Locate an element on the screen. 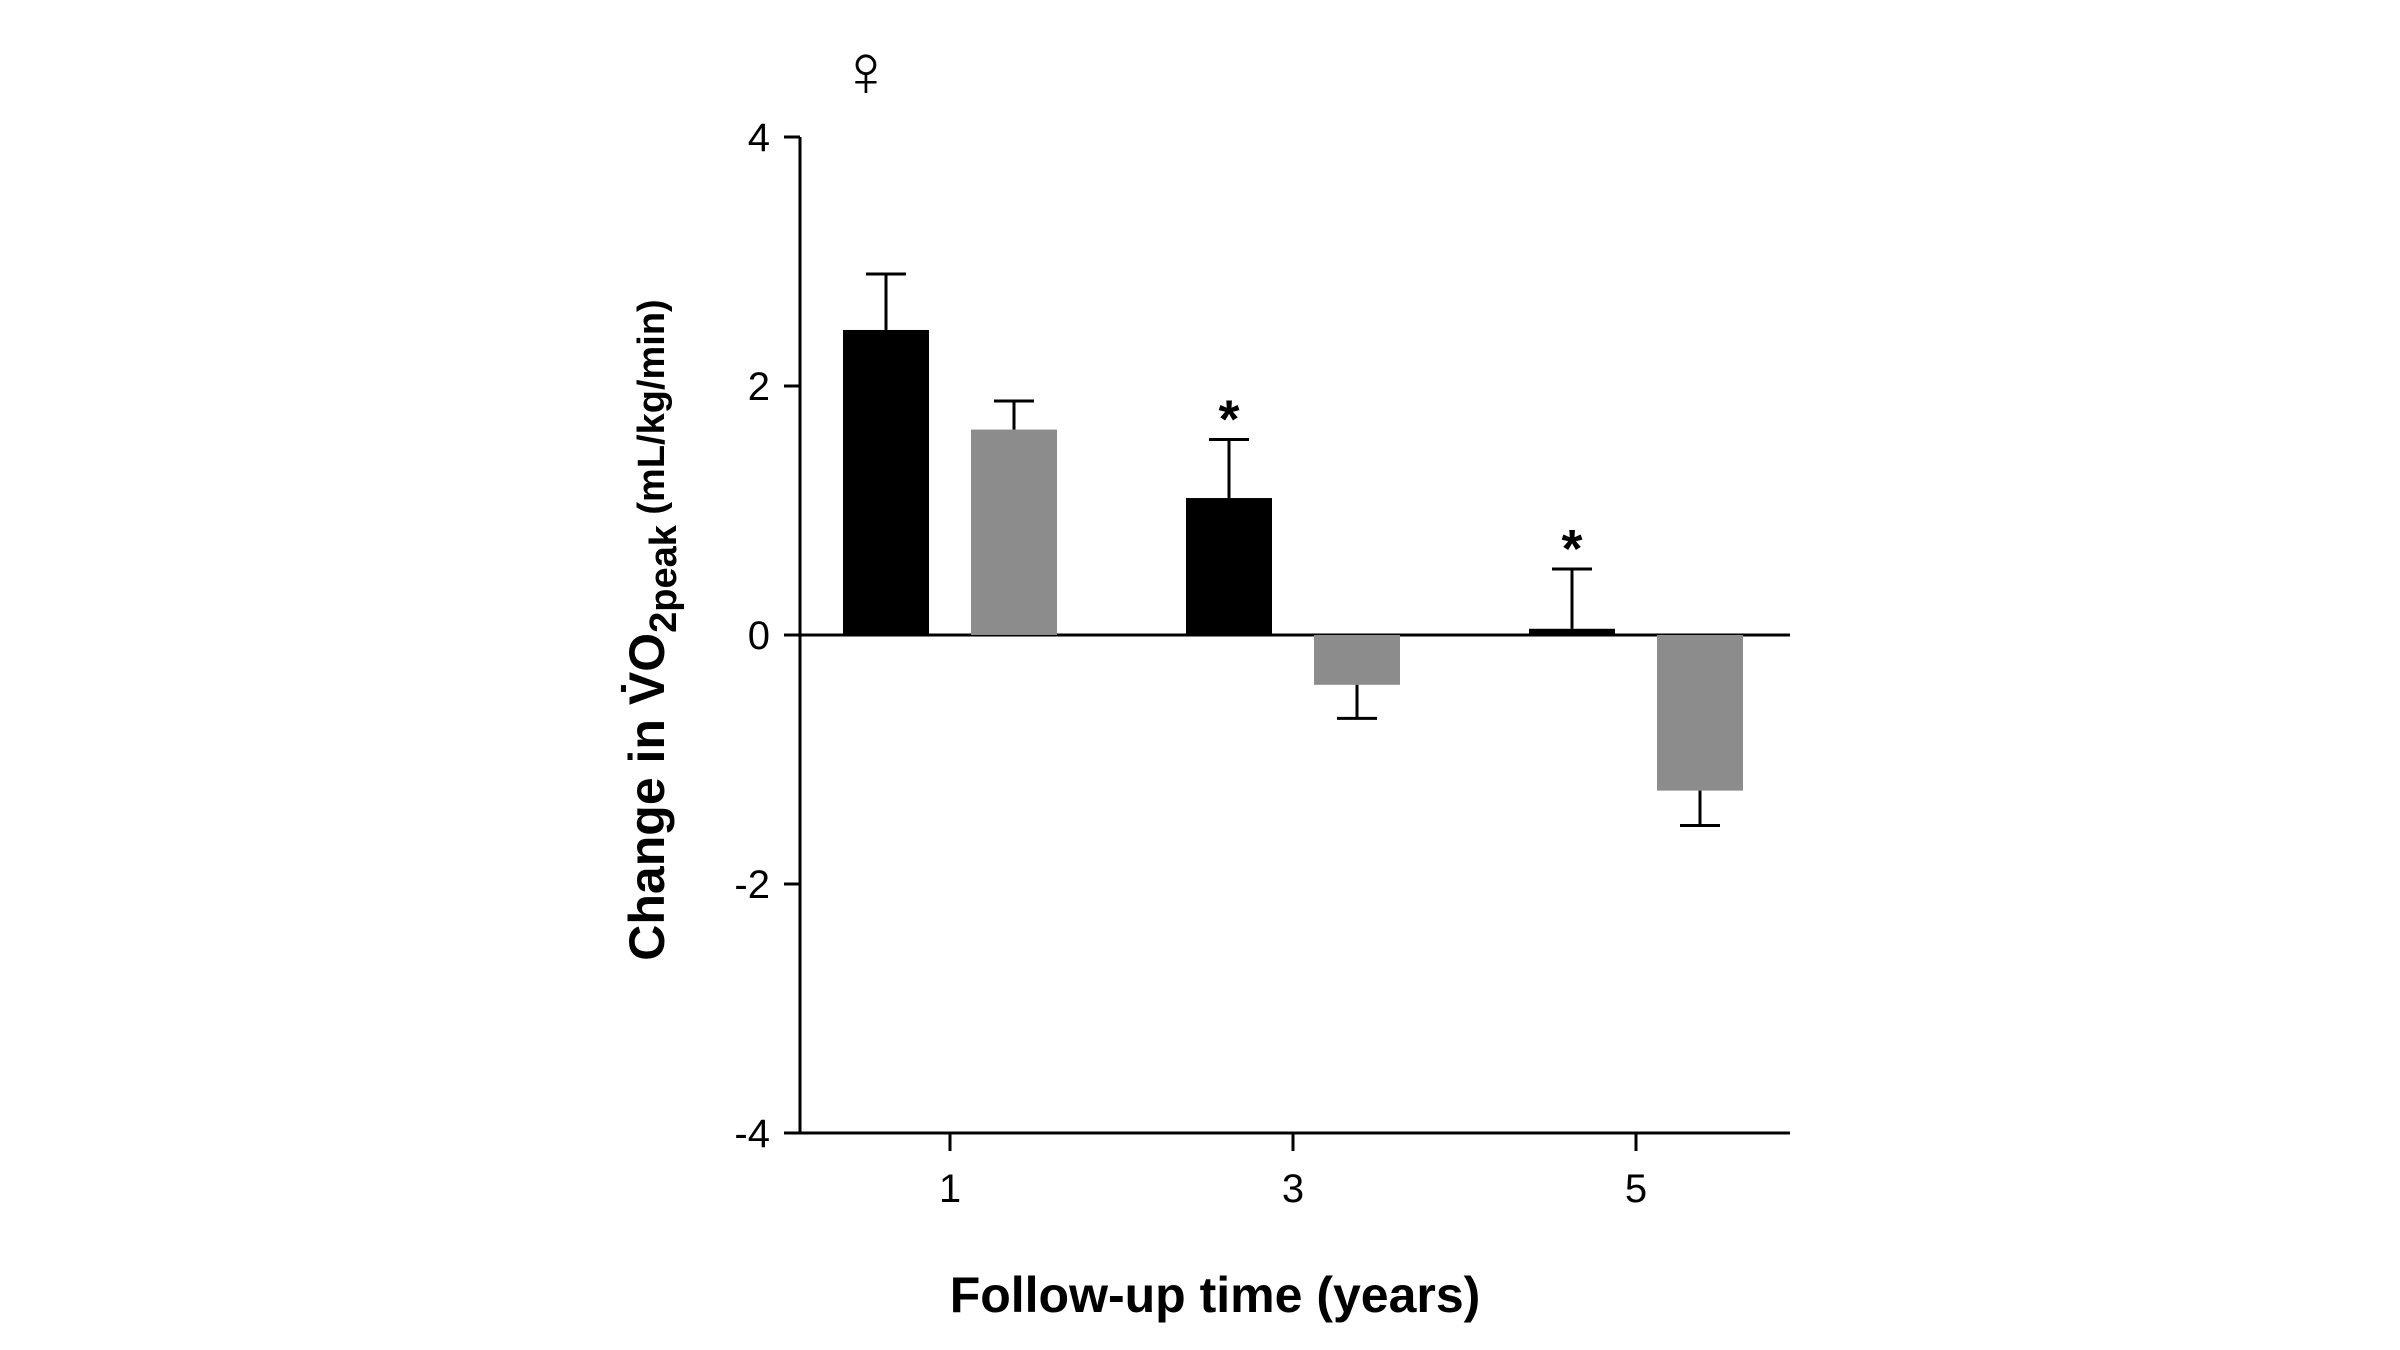 Image resolution: width=2400 pixels, height=1350 pixels. bars is located at coordinates (1293, 560).